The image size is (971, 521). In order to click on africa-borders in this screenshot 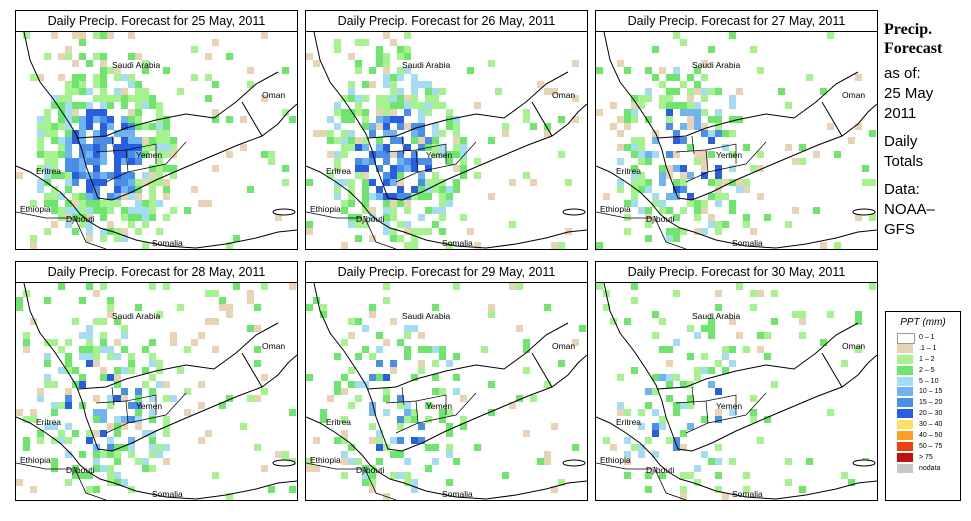, I will do `click(351, 230)`.